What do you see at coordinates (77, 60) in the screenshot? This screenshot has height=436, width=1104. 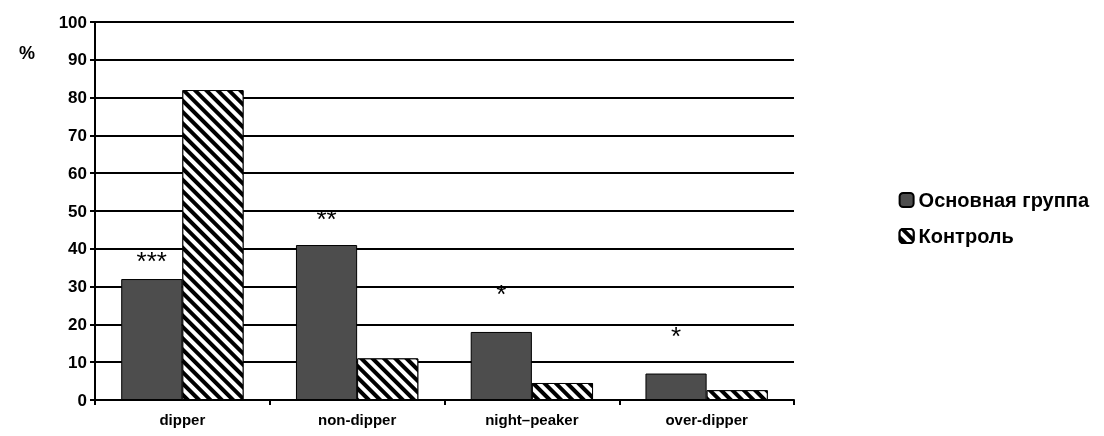 I see `y-tick-label: 90` at bounding box center [77, 60].